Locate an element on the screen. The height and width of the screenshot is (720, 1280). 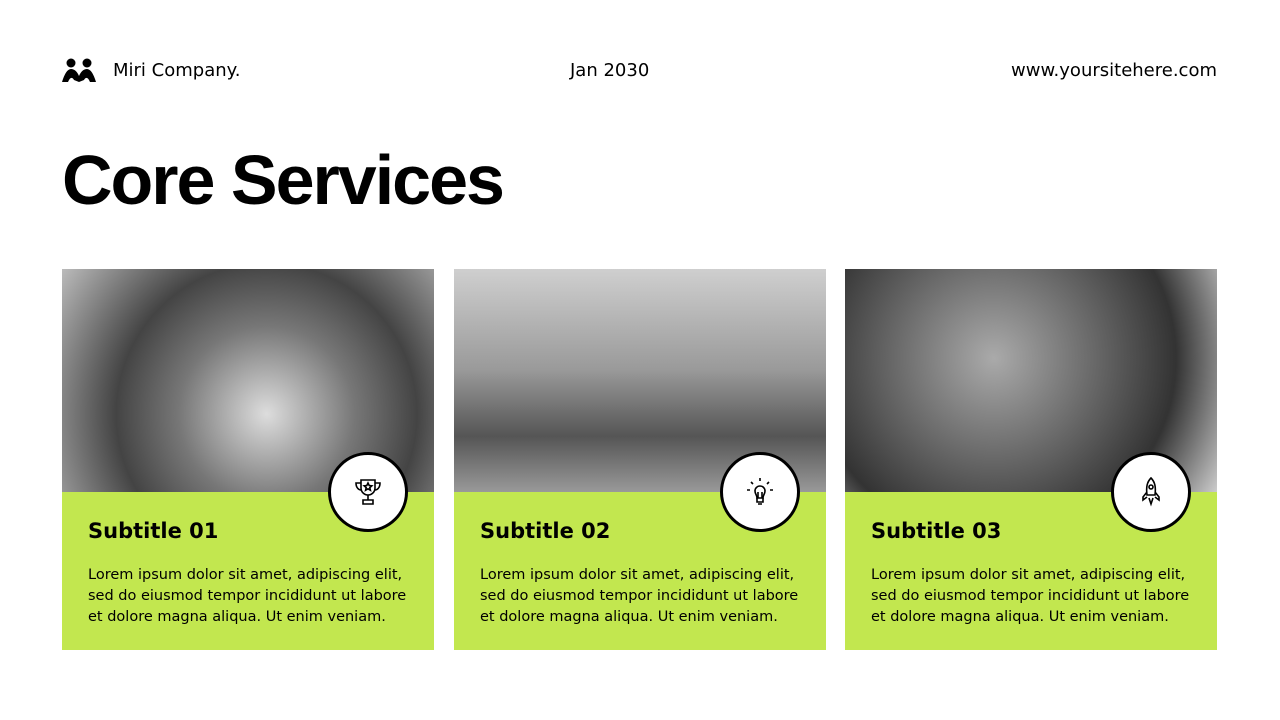
card-subtitle: Subtitle 02 is located at coordinates (545, 531).